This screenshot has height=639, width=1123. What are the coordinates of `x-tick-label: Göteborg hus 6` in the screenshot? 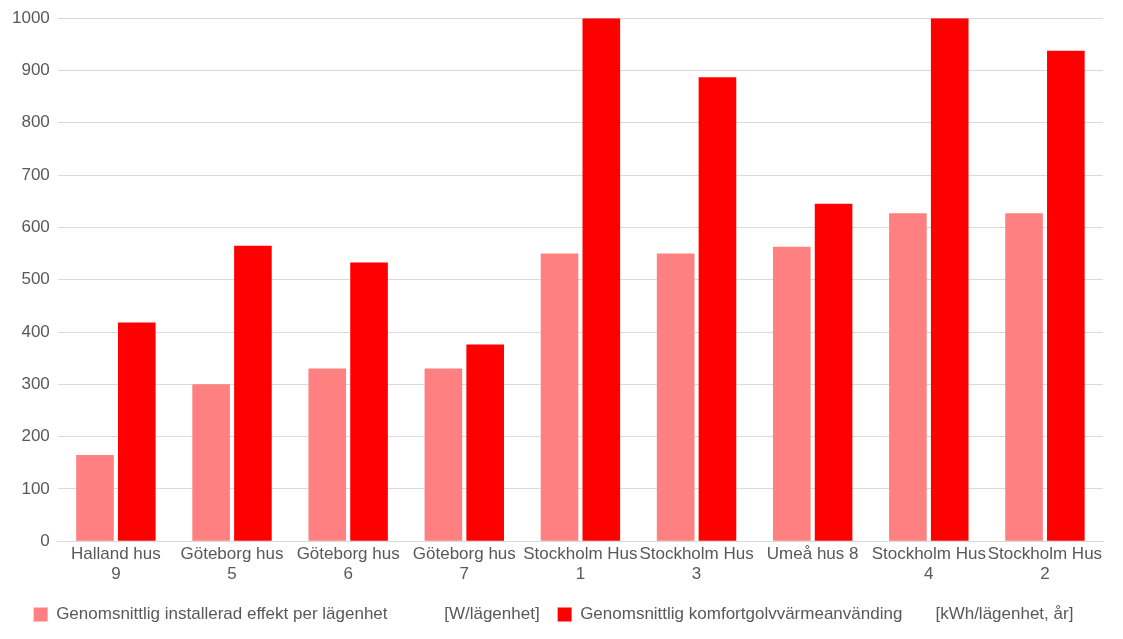 It's located at (348, 564).